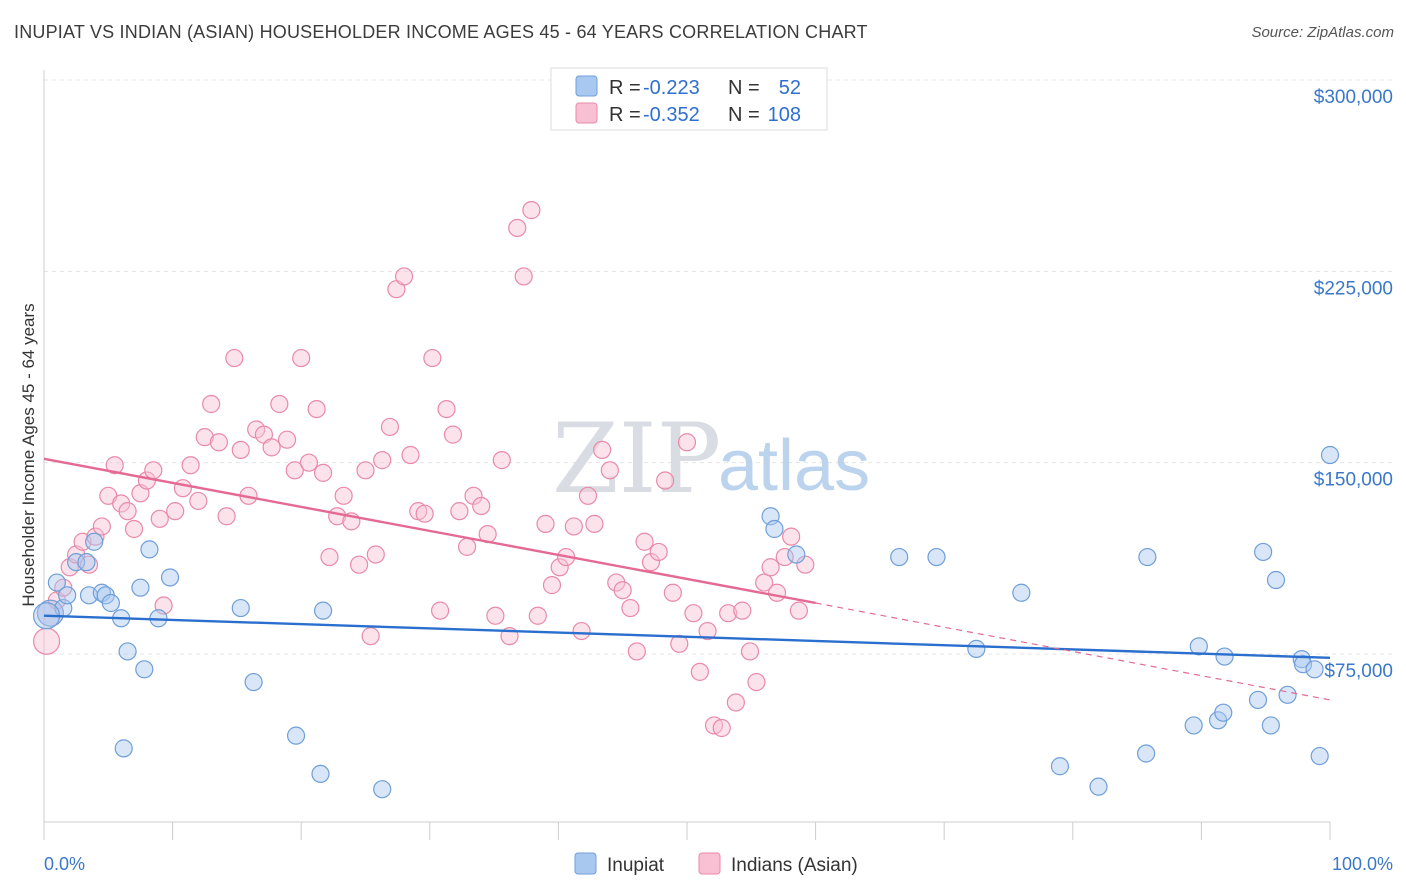  Describe the element at coordinates (744, 115) in the screenshot. I see `legend-n-label-indians-asian: N =` at that location.